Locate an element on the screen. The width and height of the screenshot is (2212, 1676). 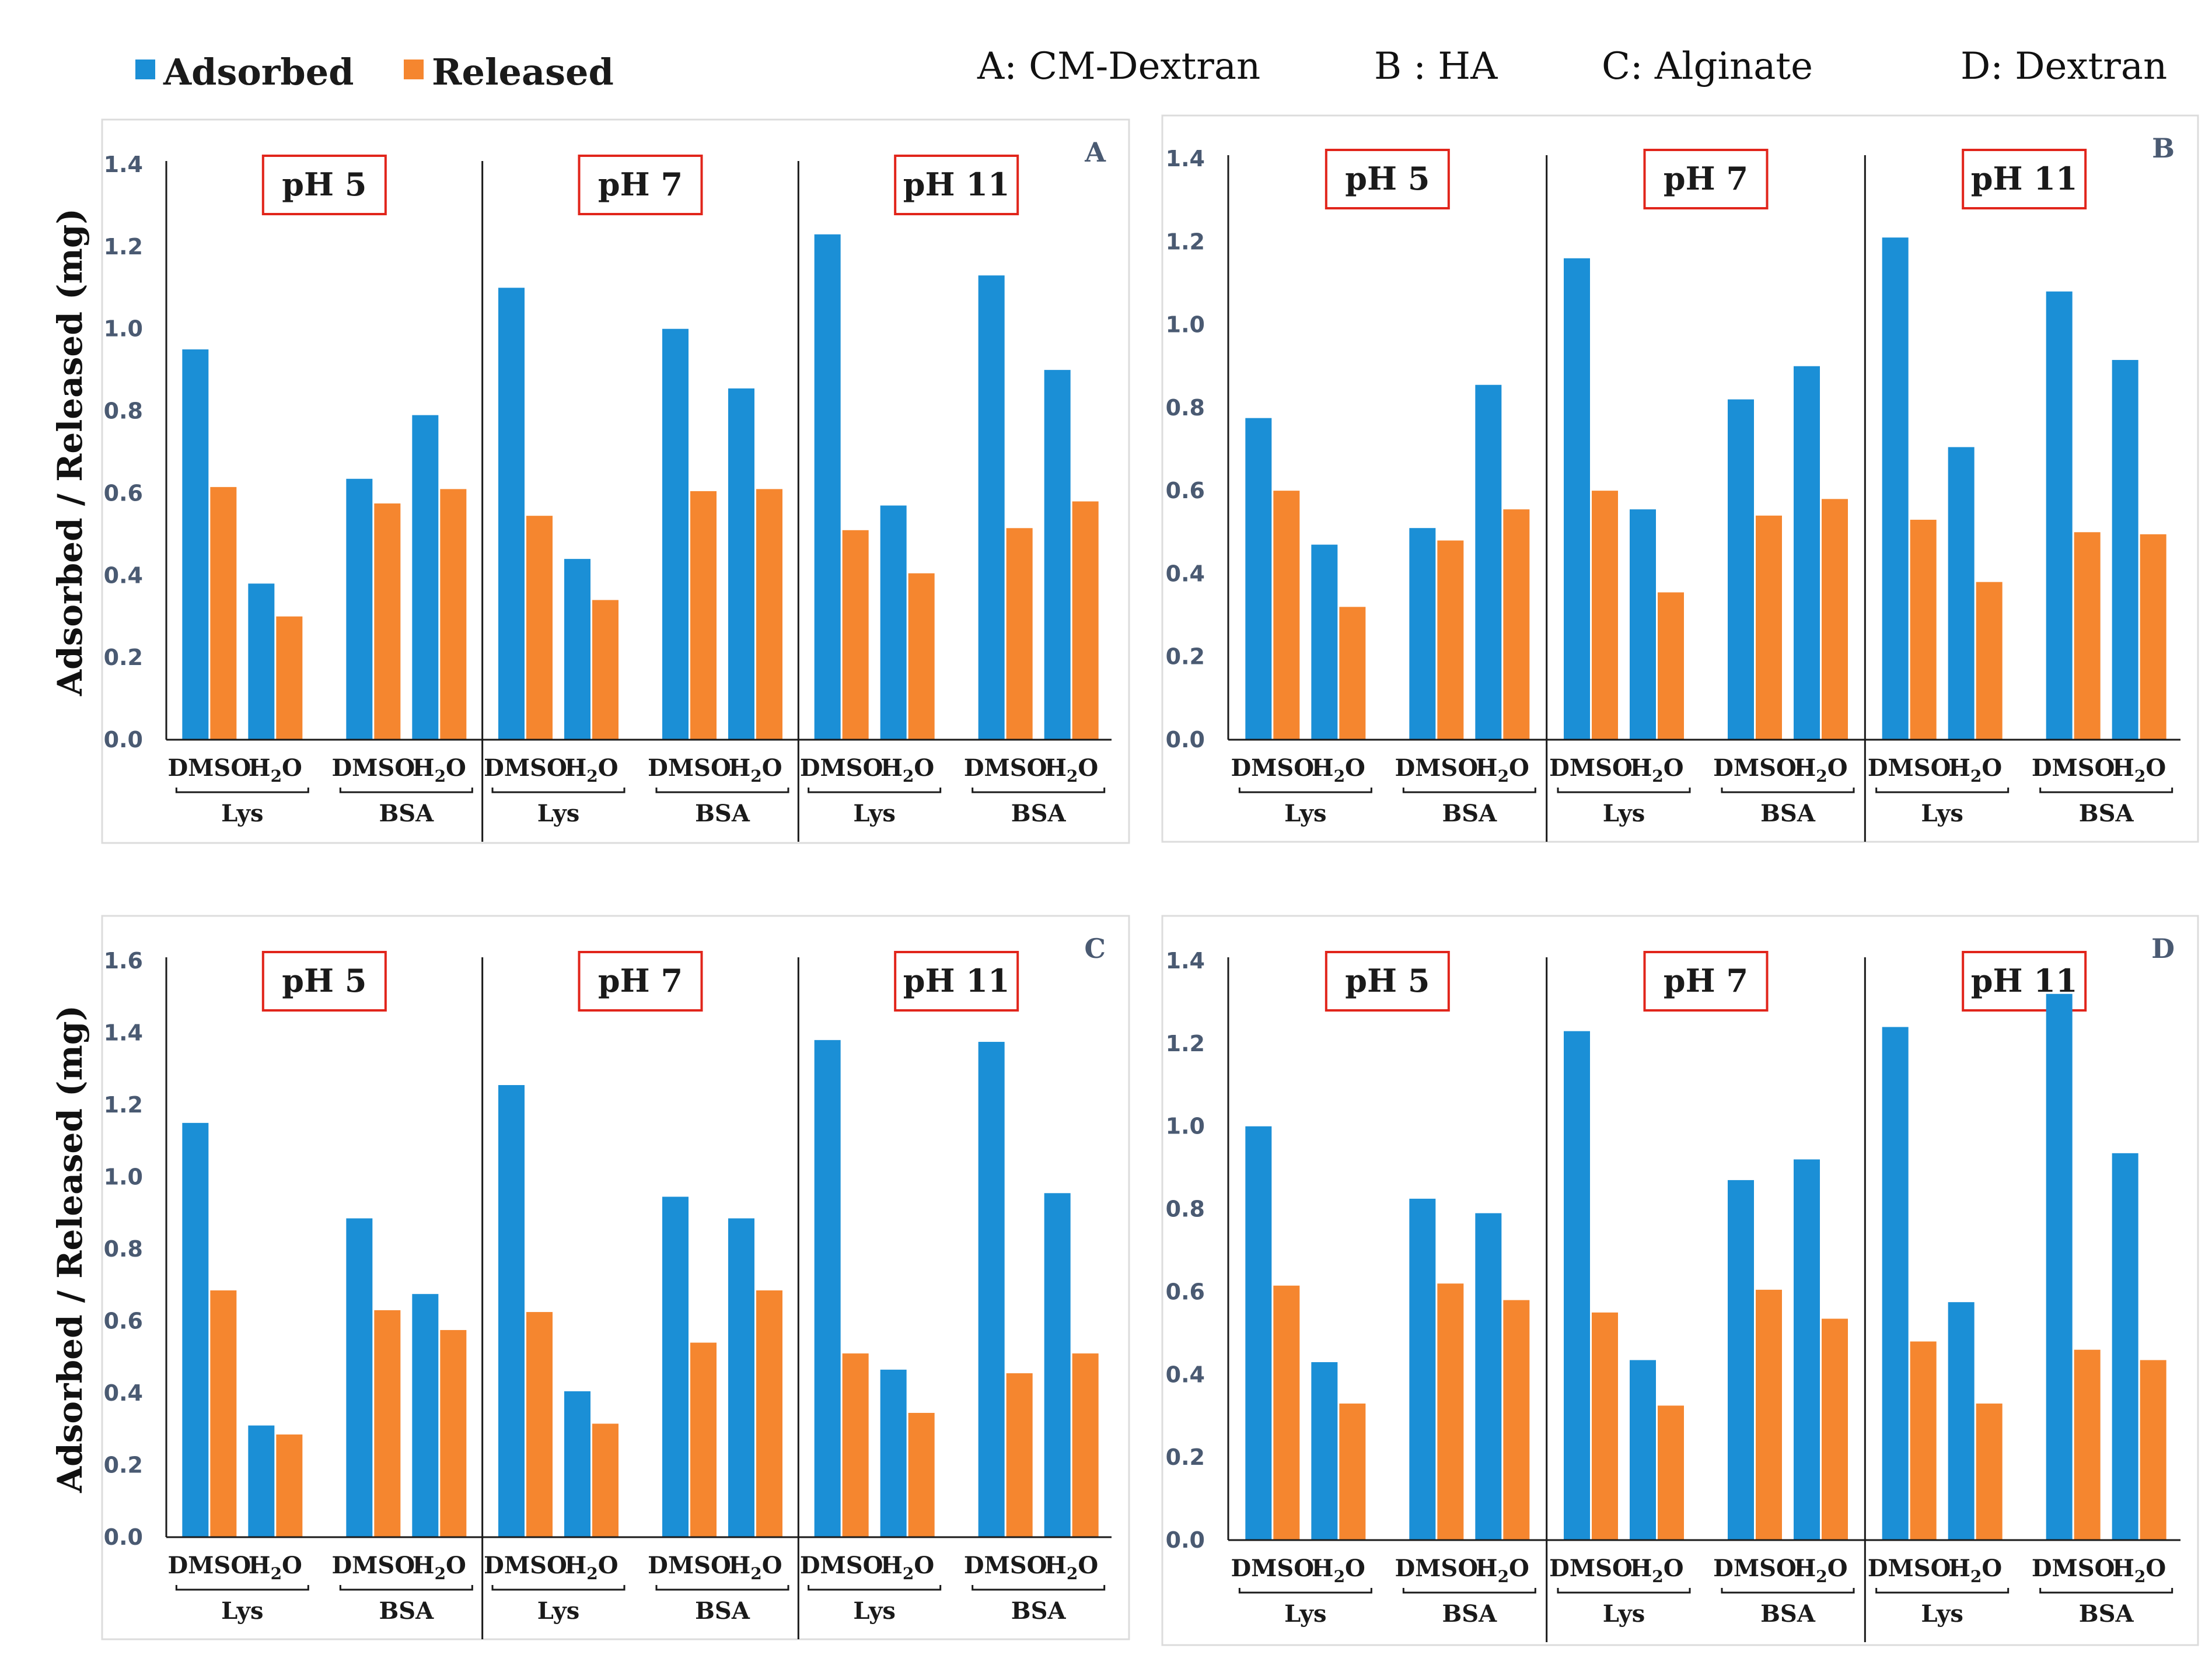
legend: Adsorbed Released is located at coordinates (374, 72).